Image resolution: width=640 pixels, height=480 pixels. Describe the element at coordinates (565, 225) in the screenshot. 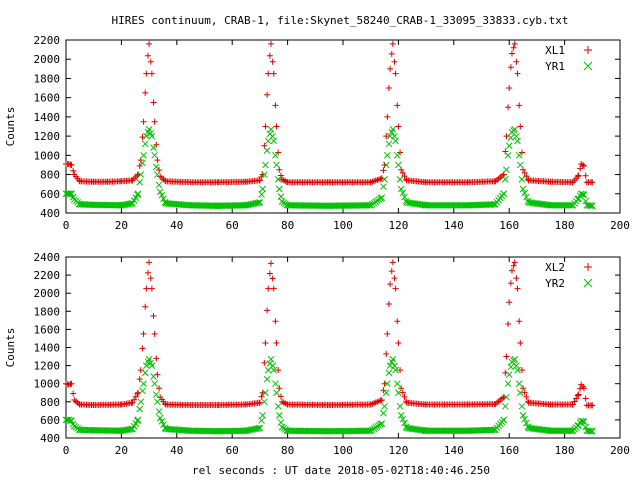

I see `x-tick-label: 180` at that location.